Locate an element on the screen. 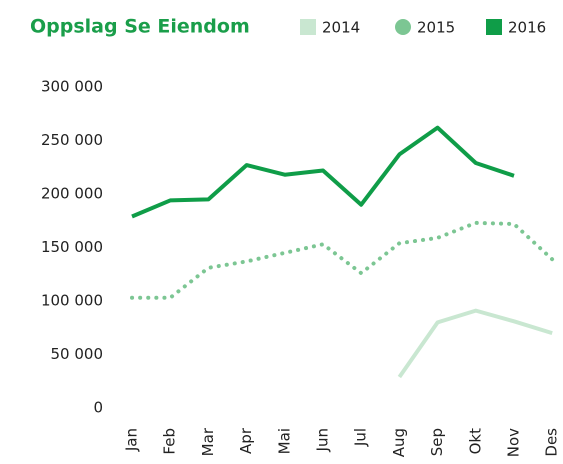  x-tick-label: Jun is located at coordinates (323, 440).